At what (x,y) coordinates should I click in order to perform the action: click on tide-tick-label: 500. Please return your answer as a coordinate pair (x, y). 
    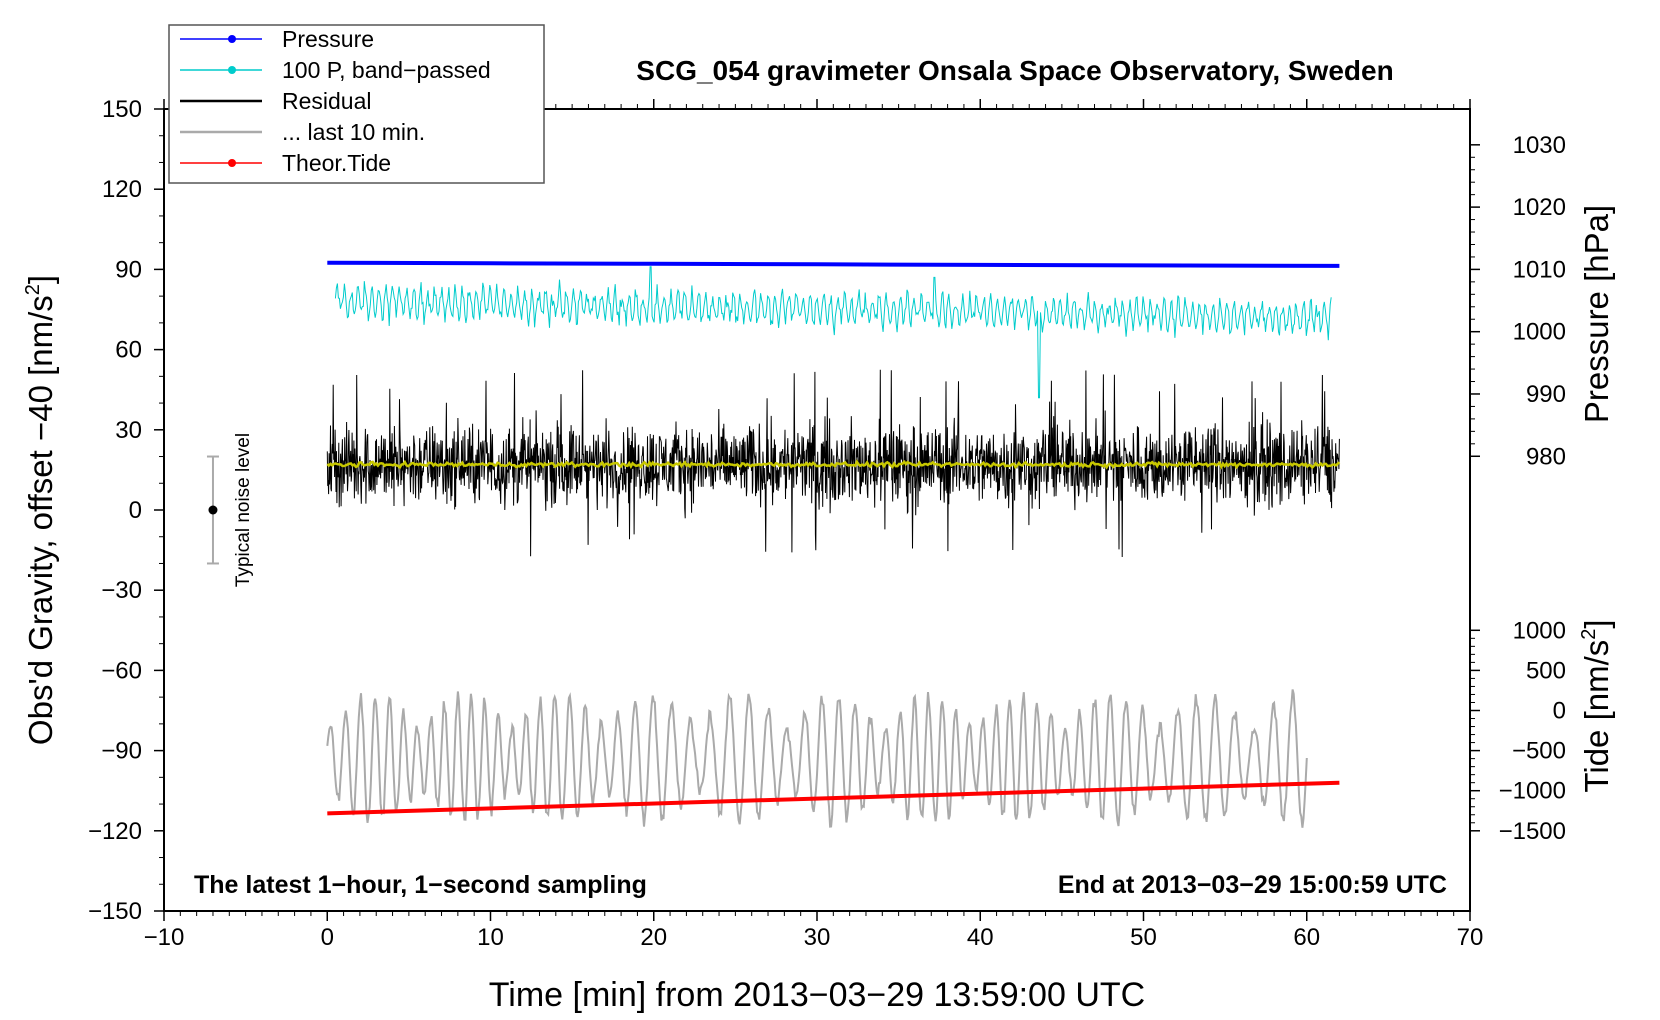
    Looking at the image, I should click on (1546, 670).